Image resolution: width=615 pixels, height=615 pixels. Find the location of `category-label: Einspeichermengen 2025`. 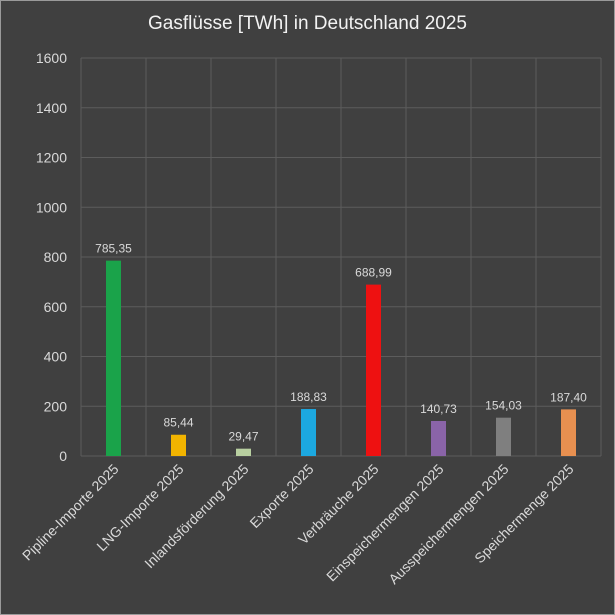

category-label: Einspeichermengen 2025 is located at coordinates (385, 523).